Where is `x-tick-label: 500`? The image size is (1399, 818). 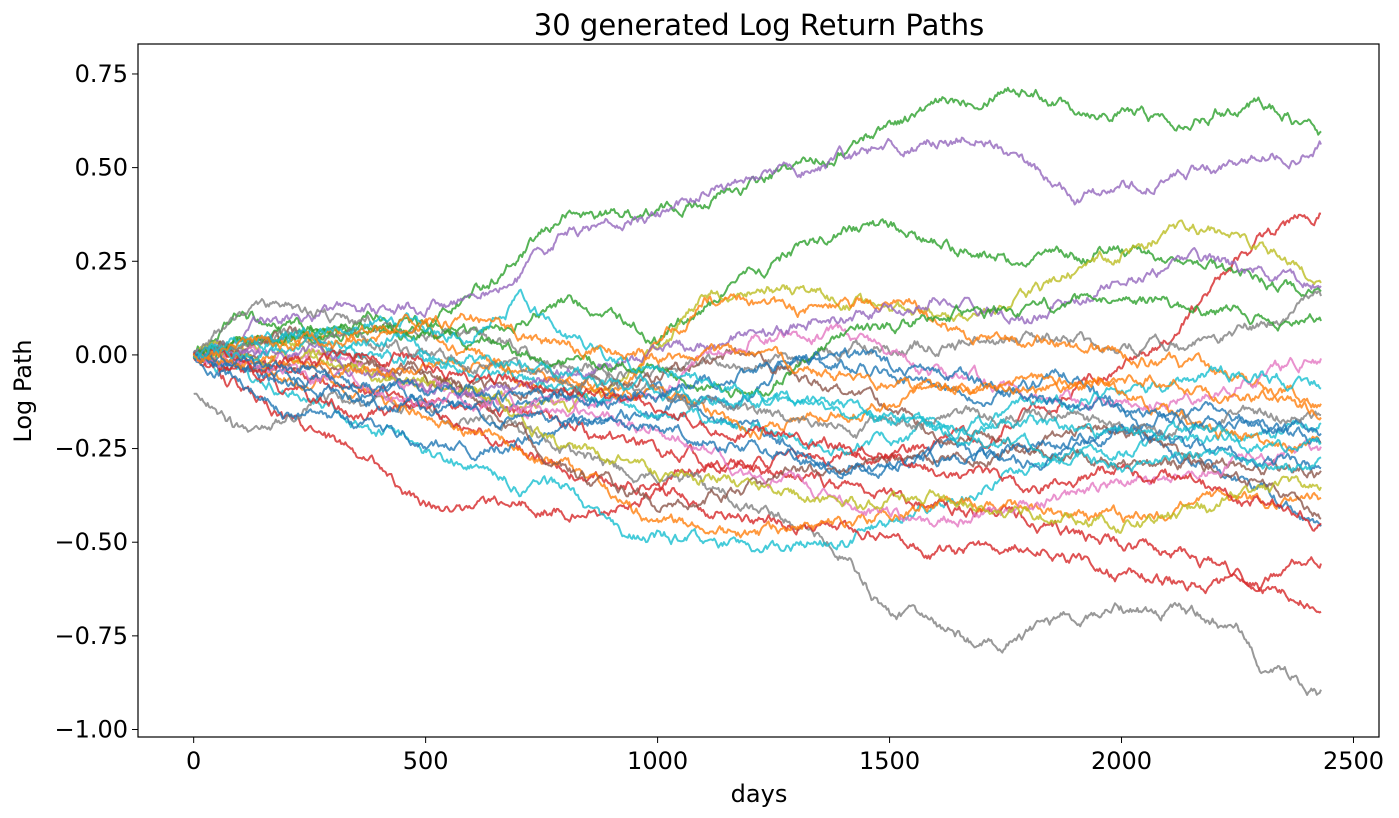 x-tick-label: 500 is located at coordinates (426, 761).